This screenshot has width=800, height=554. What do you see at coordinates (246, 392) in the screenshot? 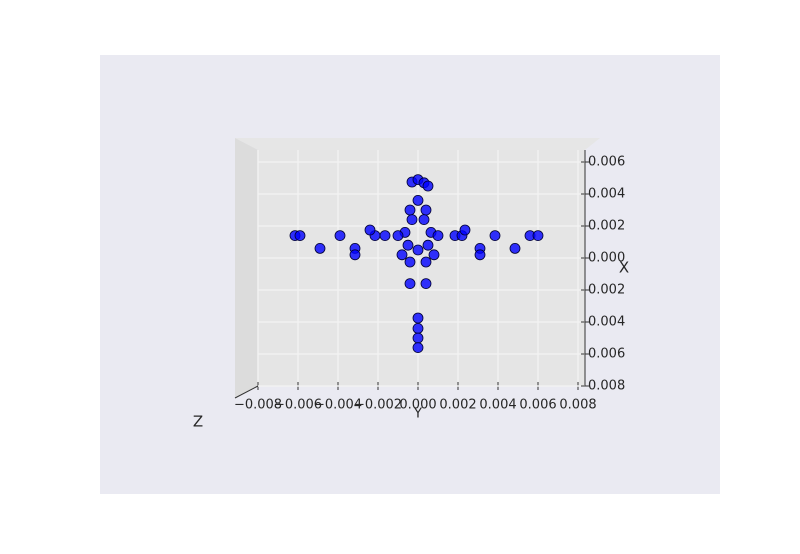
I see `z-axis-line` at bounding box center [246, 392].